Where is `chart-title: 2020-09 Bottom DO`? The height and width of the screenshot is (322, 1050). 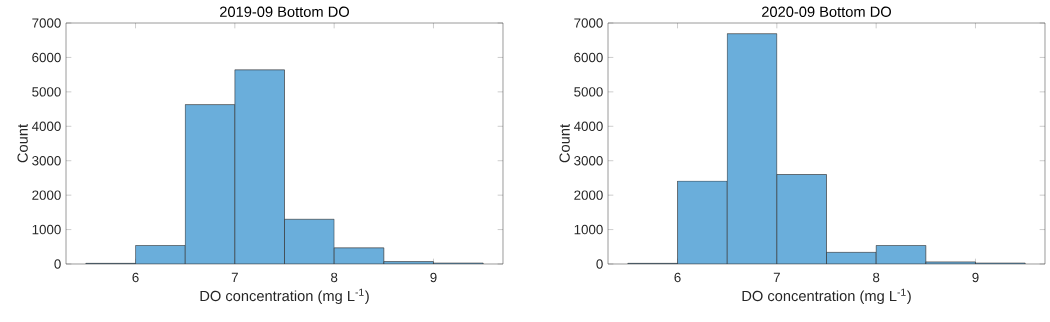 chart-title: 2020-09 Bottom DO is located at coordinates (826, 11).